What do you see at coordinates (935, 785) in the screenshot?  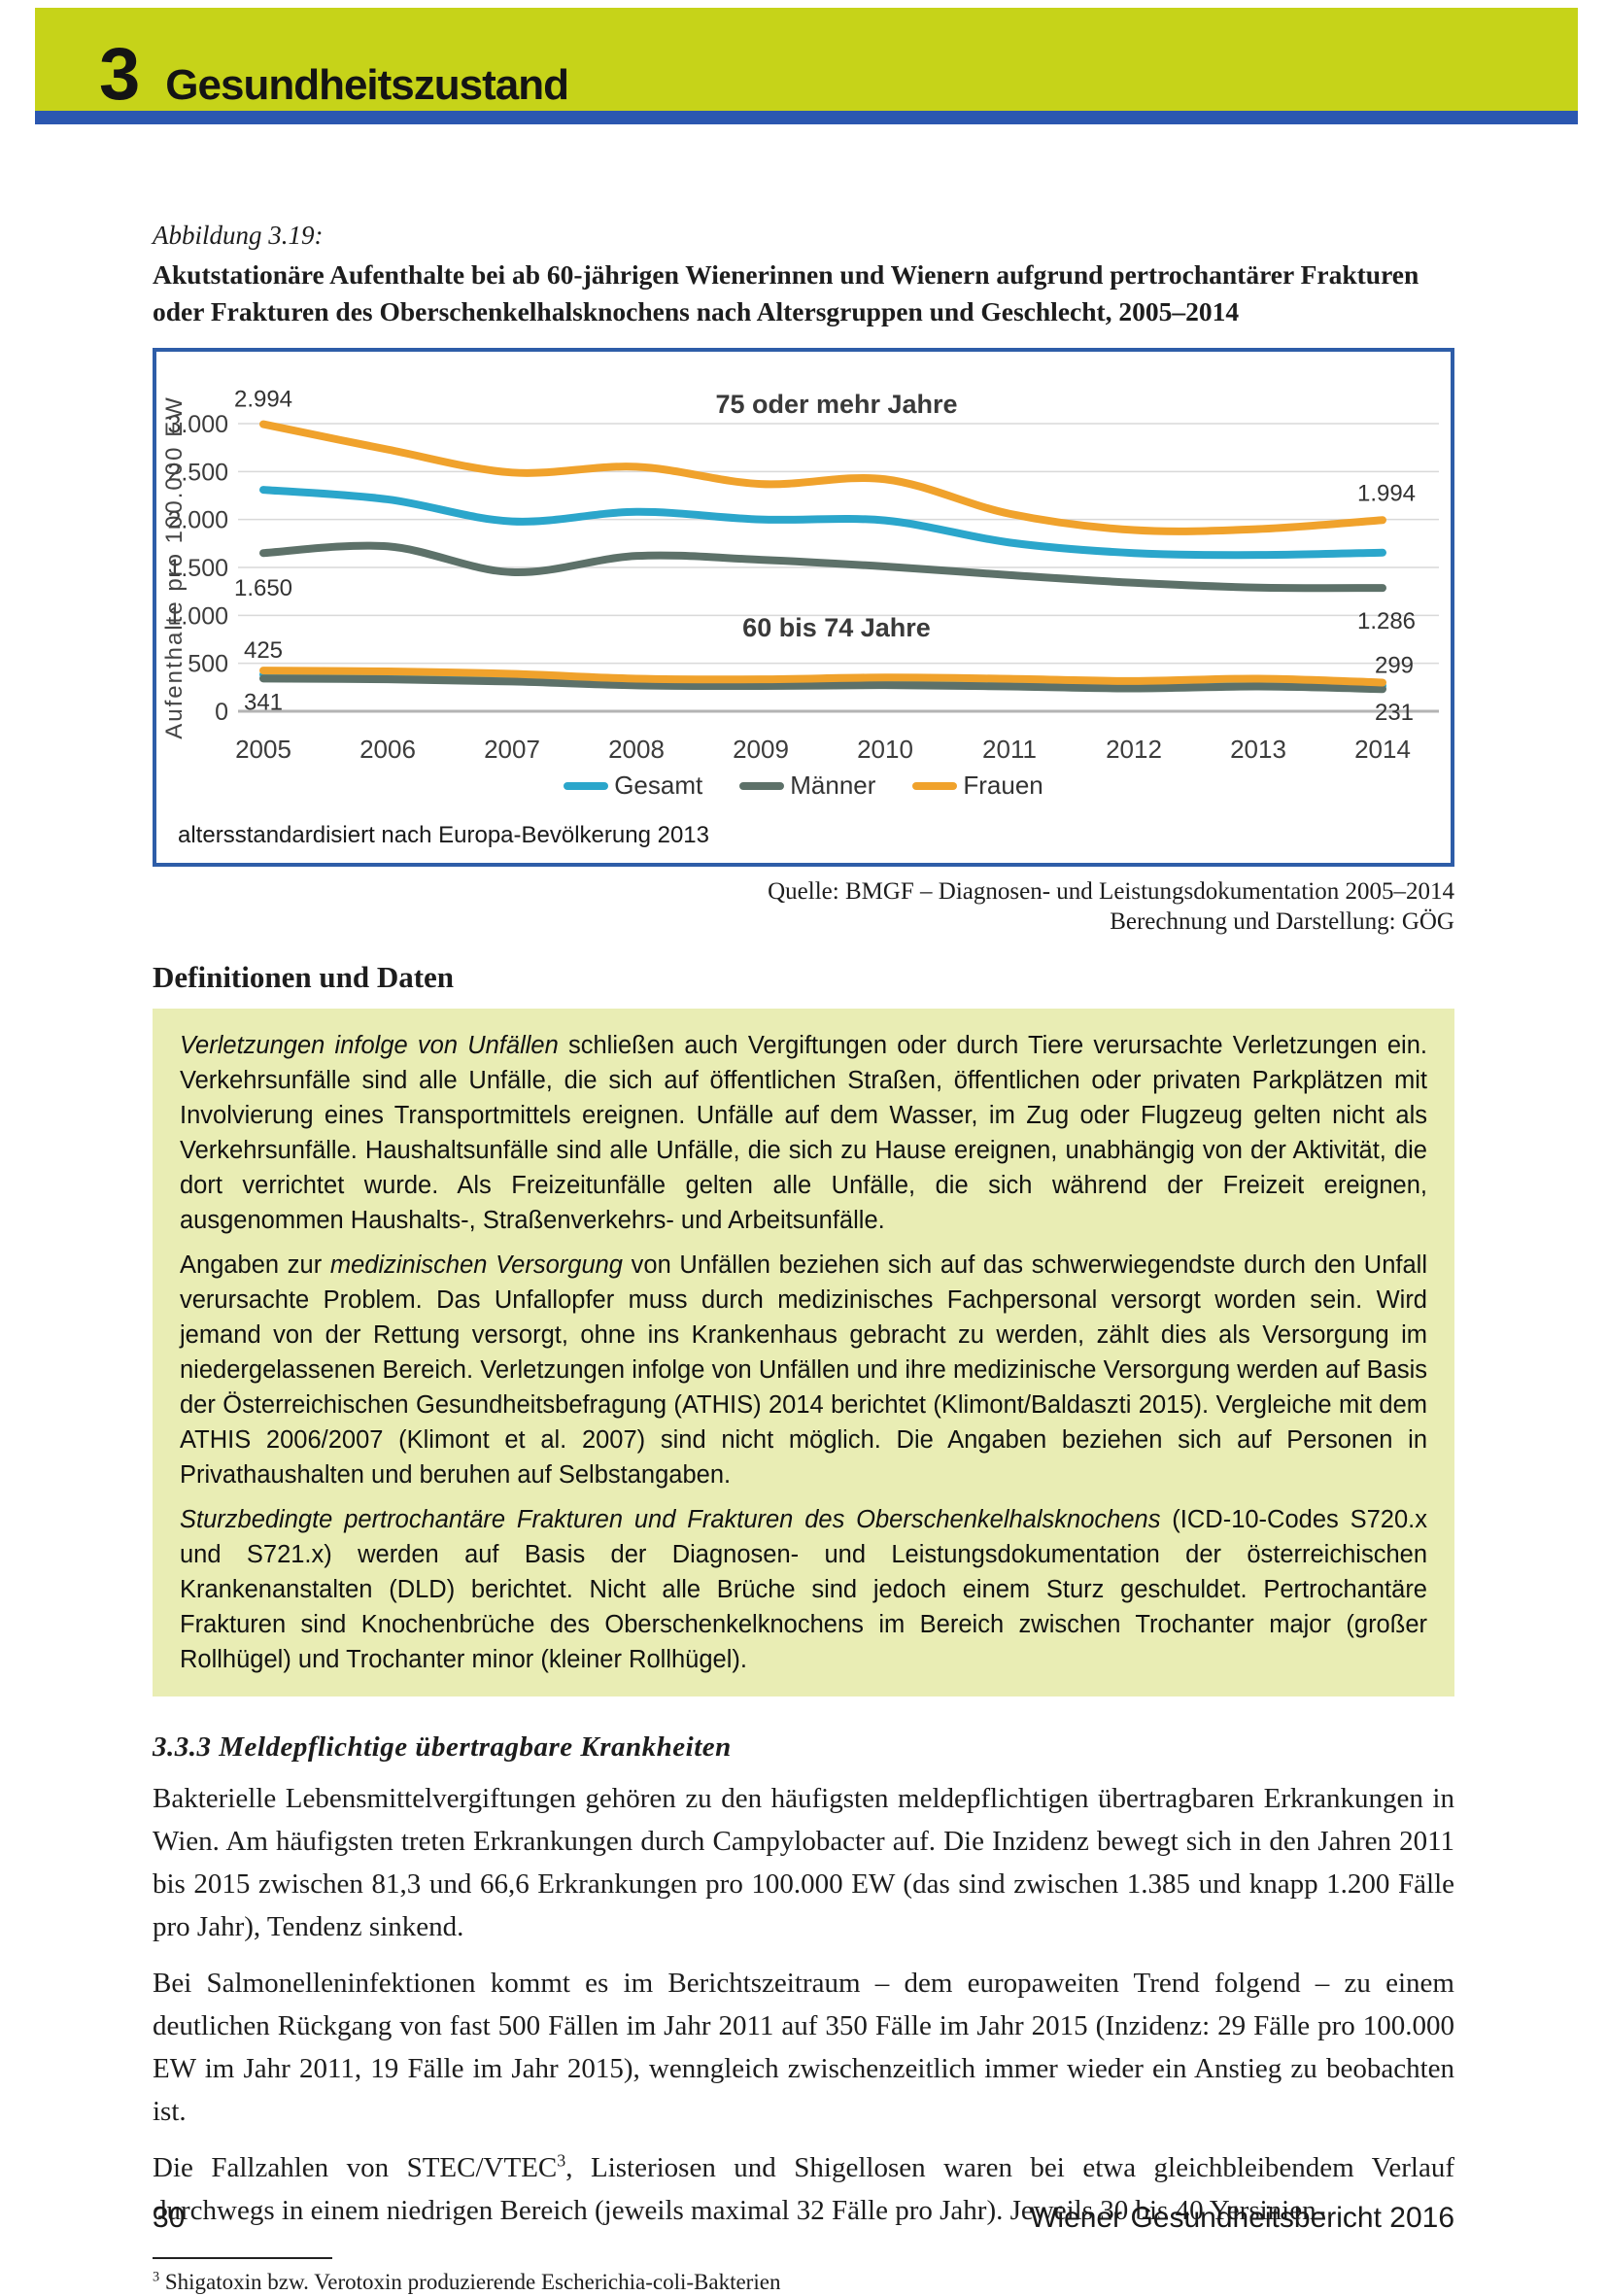 I see `legend-swatch-frauen` at bounding box center [935, 785].